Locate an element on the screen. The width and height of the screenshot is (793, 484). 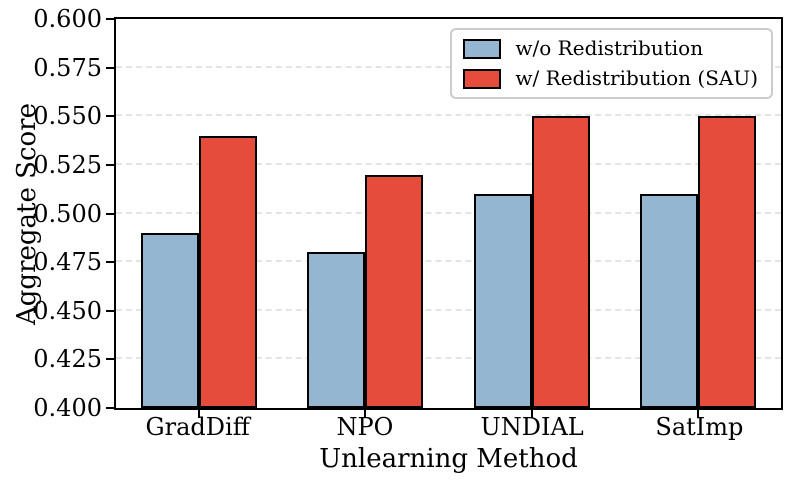
y-tick-label: 0.550 is located at coordinates (67, 116).